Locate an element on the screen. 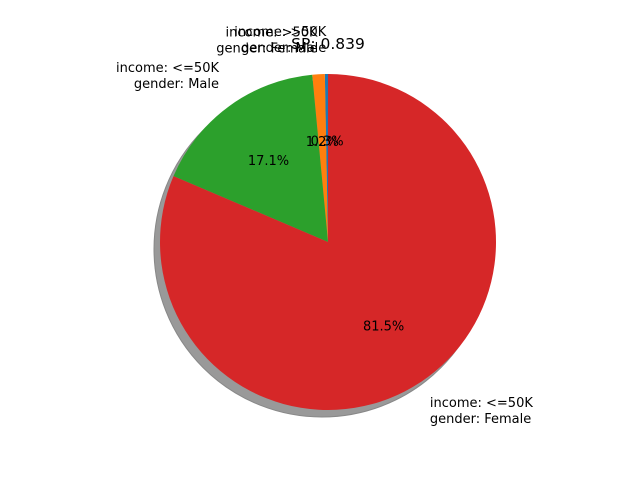 Image resolution: width=640 pixels, height=480 pixels. slice-category-label-1: income: >50K gender: Female is located at coordinates (267, 41).